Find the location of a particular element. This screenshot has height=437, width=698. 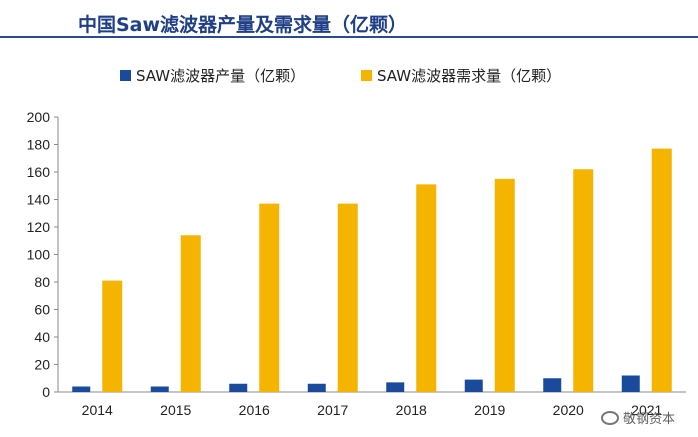

bar-production-2019 is located at coordinates (473, 385).